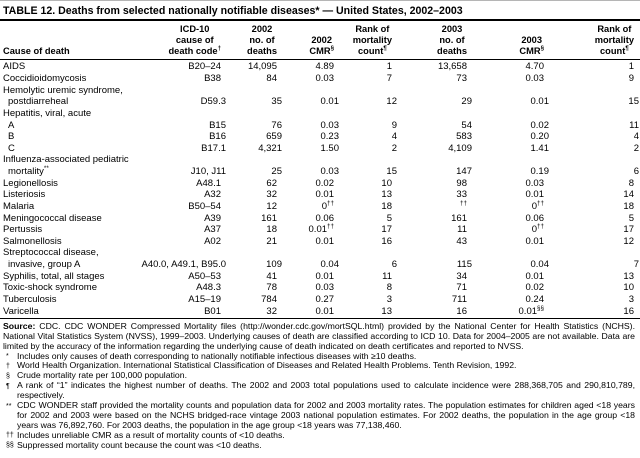  What do you see at coordinates (269, 218) in the screenshot?
I see `deaths-2002: 161` at bounding box center [269, 218].